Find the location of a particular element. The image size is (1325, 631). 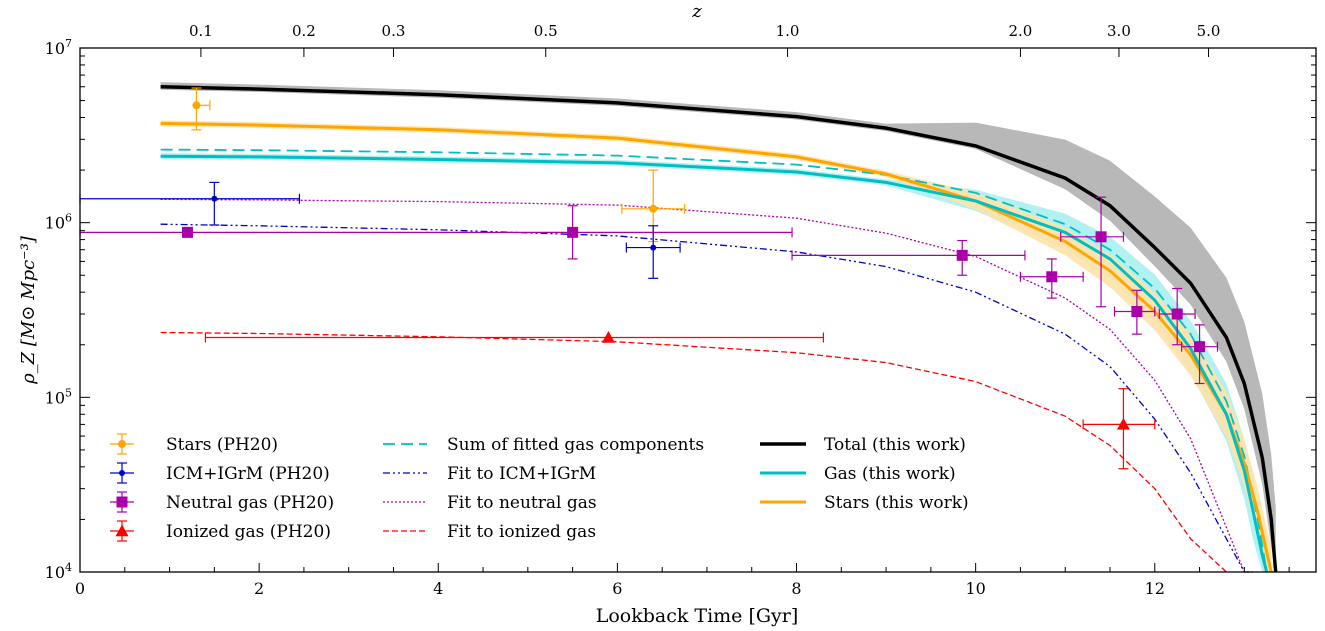

legend-label: Total (this work) is located at coordinates (895, 445).